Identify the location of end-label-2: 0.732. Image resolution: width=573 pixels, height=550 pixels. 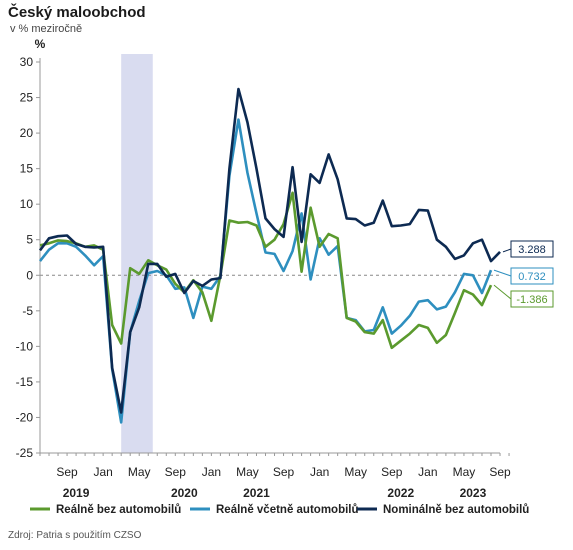
(523, 276).